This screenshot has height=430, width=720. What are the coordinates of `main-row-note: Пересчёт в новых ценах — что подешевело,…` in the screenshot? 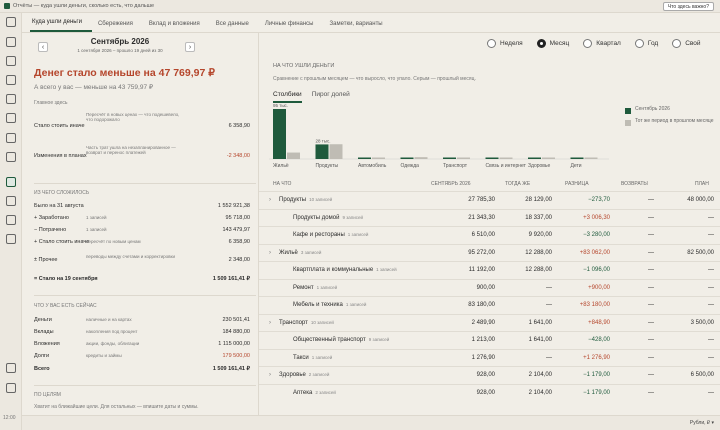 It's located at (133, 117).